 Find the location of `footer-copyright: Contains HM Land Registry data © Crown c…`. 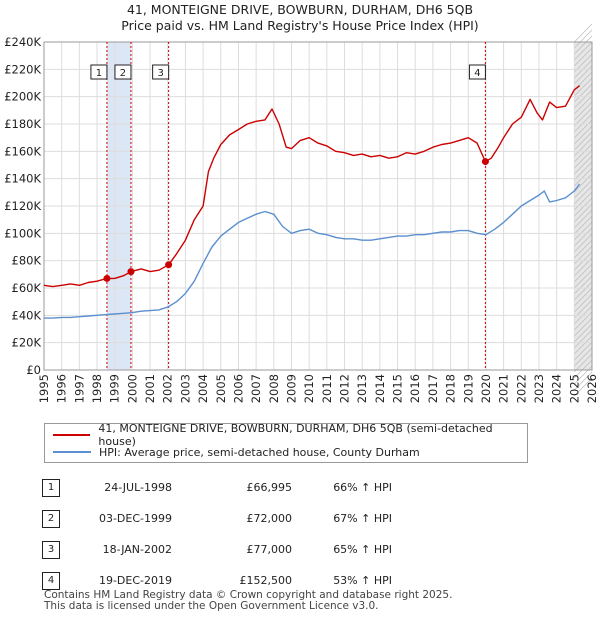

footer-copyright: Contains HM Land Registry data © Crown c… is located at coordinates (248, 595).